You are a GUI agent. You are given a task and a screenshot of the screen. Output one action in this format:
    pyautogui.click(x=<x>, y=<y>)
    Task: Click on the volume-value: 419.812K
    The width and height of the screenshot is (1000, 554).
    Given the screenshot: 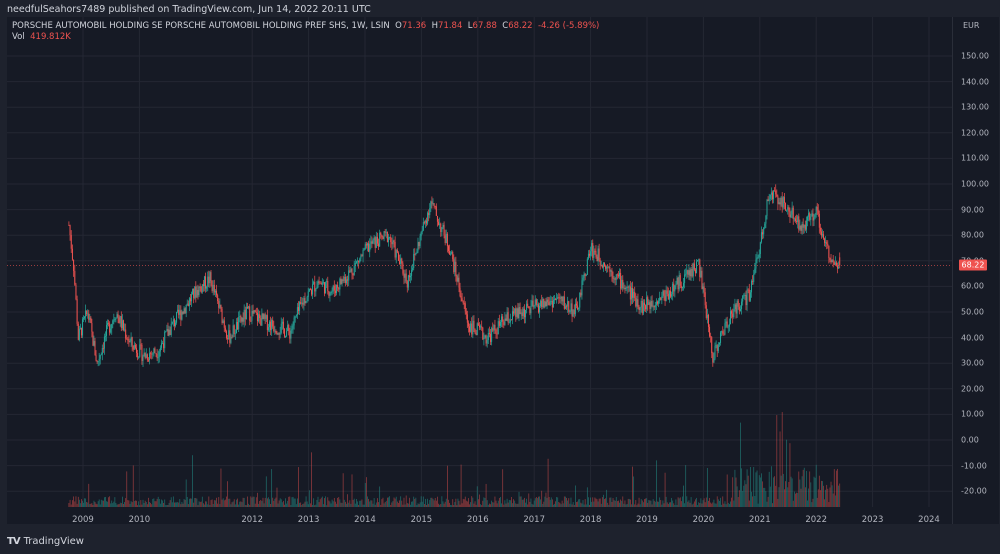 What is the action you would take?
    pyautogui.click(x=50, y=37)
    